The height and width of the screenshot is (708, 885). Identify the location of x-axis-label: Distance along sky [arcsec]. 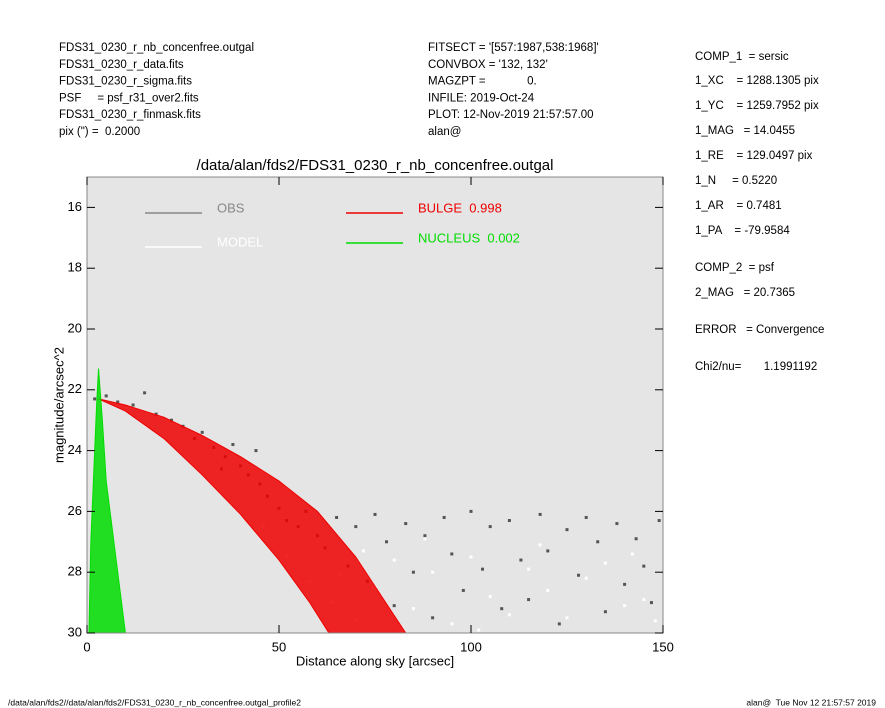
(375, 660).